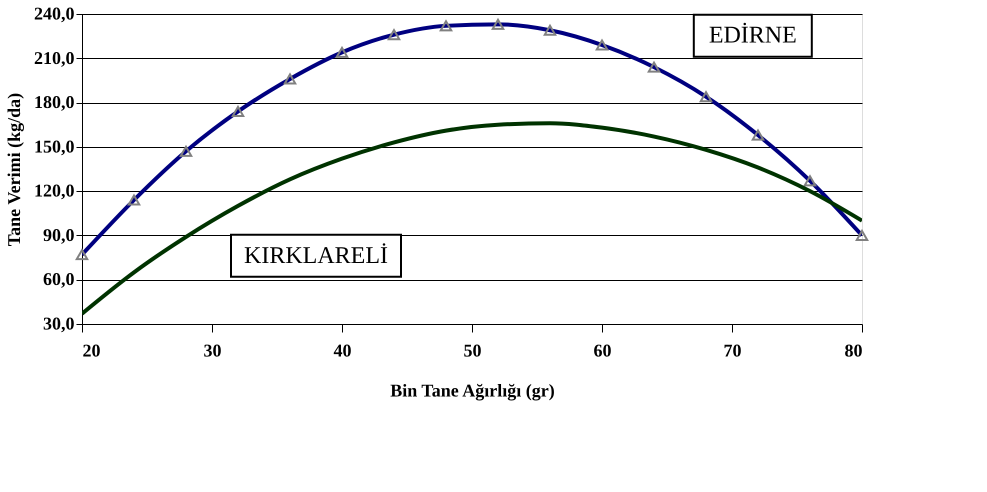 The image size is (987, 492). I want to click on x-tick-label: 80, so click(853, 350).